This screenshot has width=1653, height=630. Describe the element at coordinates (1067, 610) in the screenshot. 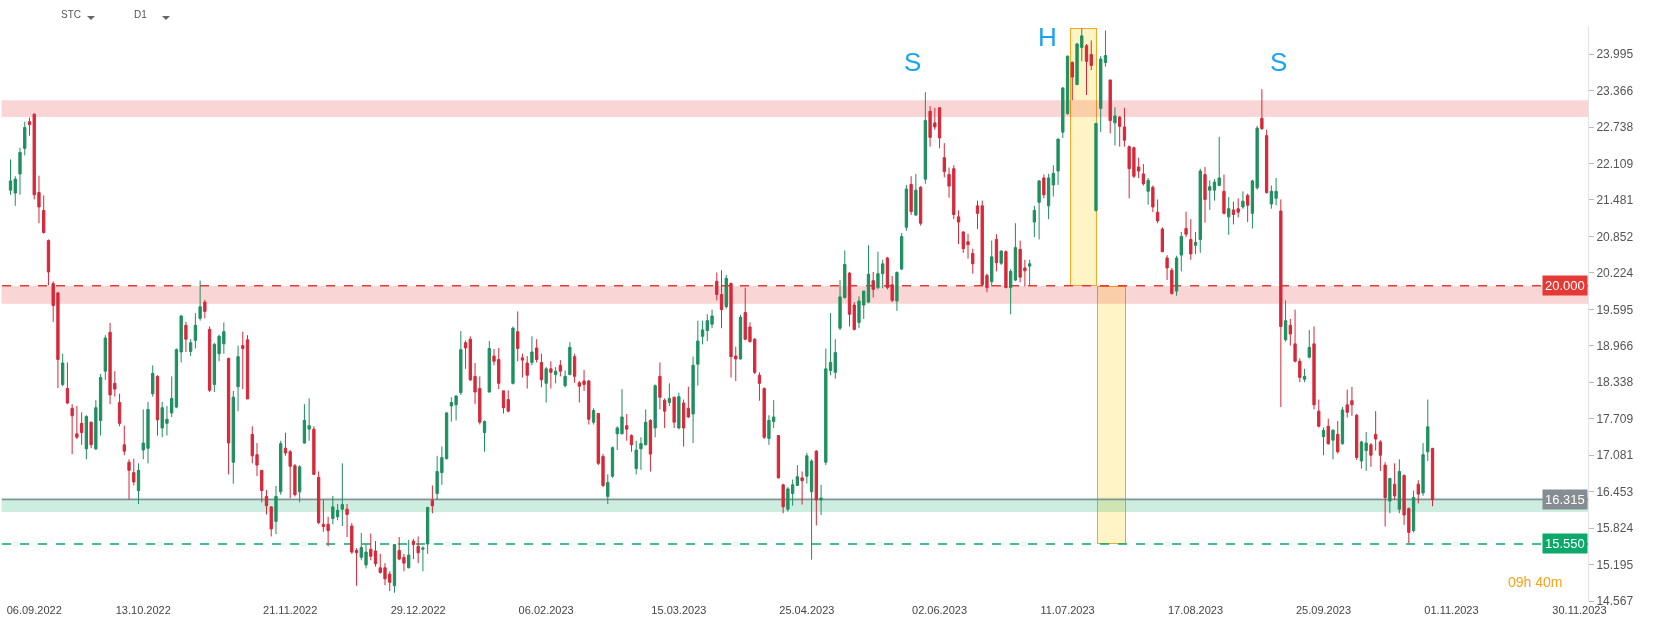

I see `x-tick-label: 11.07.2023` at that location.